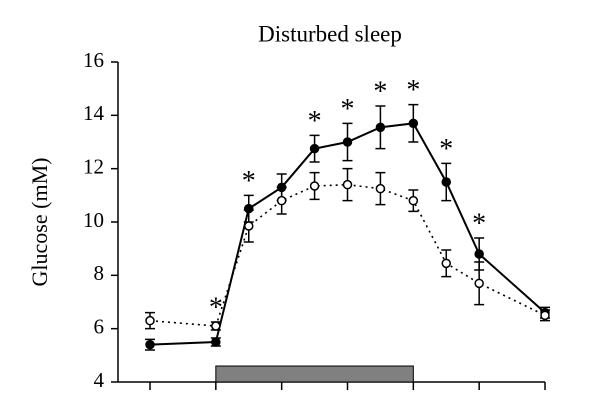 The image size is (600, 414). I want to click on y-axis-label: Glucose (mM), so click(39, 222).